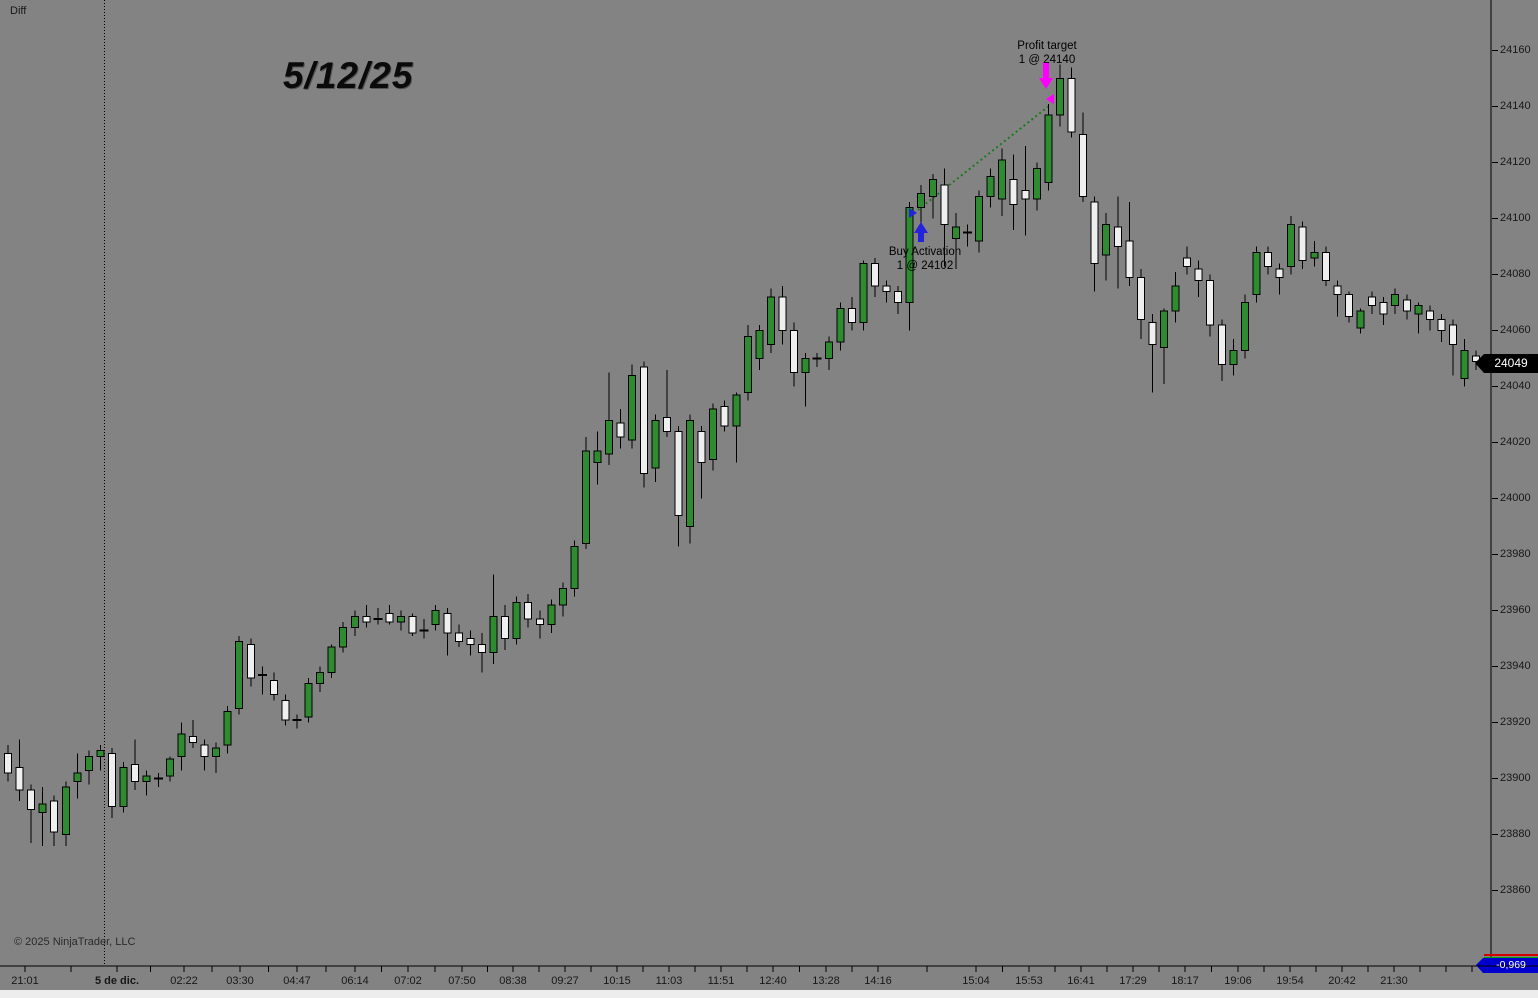 This screenshot has height=998, width=1538. Describe the element at coordinates (1515, 161) in the screenshot. I see `price-tick-label: 24120` at that location.